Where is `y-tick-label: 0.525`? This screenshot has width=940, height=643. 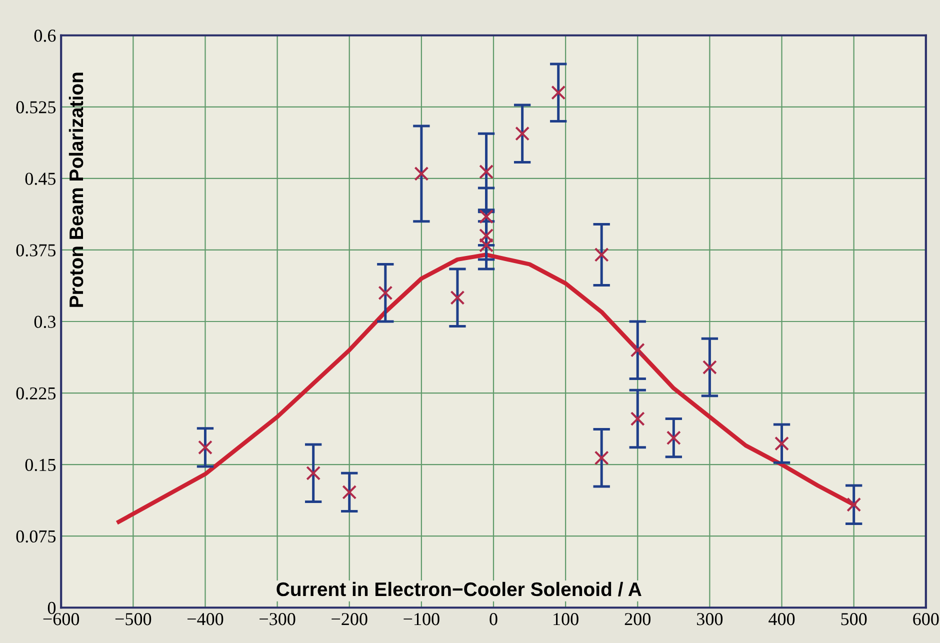
y-tick-label: 0.525 is located at coordinates (36, 107).